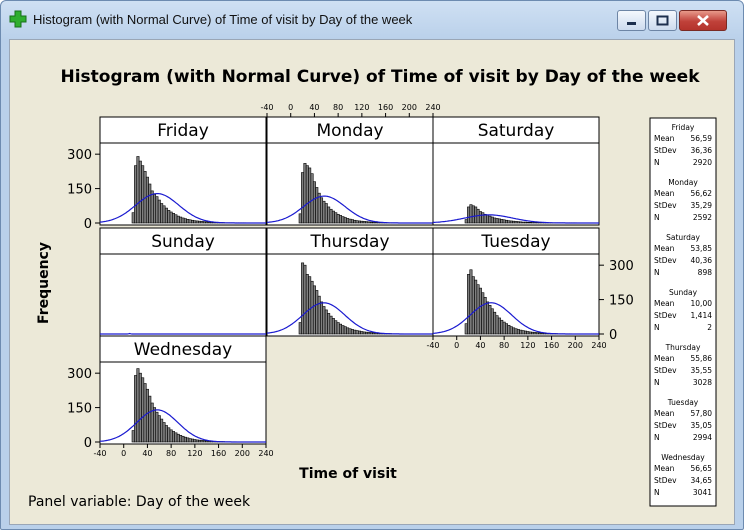  I want to click on close-button, so click(703, 20).